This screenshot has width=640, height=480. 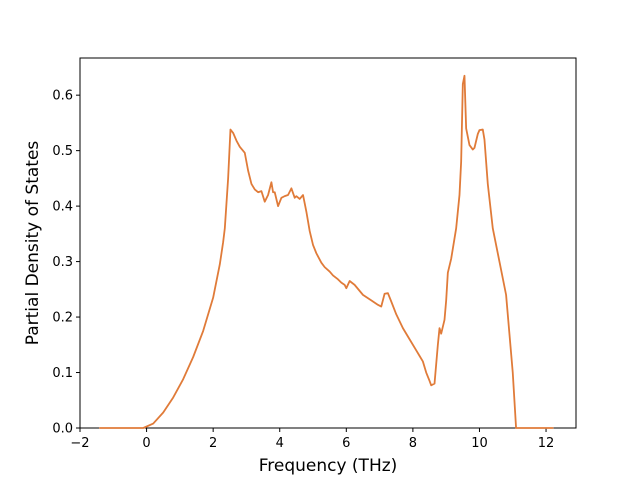 What do you see at coordinates (62, 151) in the screenshot?
I see `y-tick-label: 0.5` at bounding box center [62, 151].